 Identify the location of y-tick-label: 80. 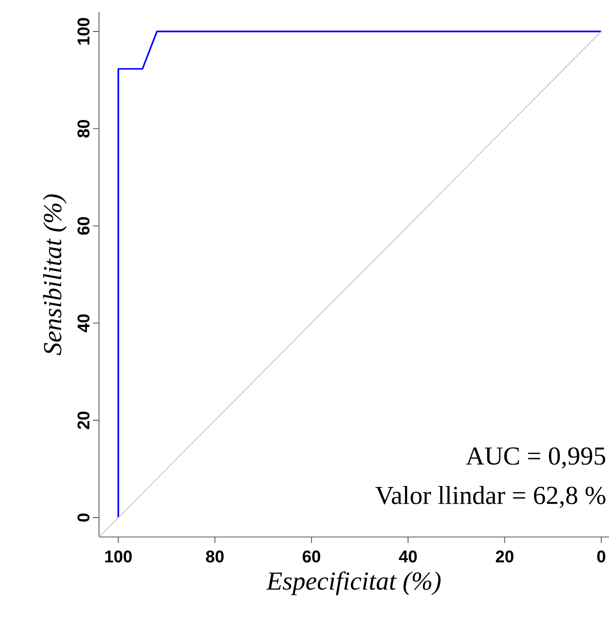
(83, 129).